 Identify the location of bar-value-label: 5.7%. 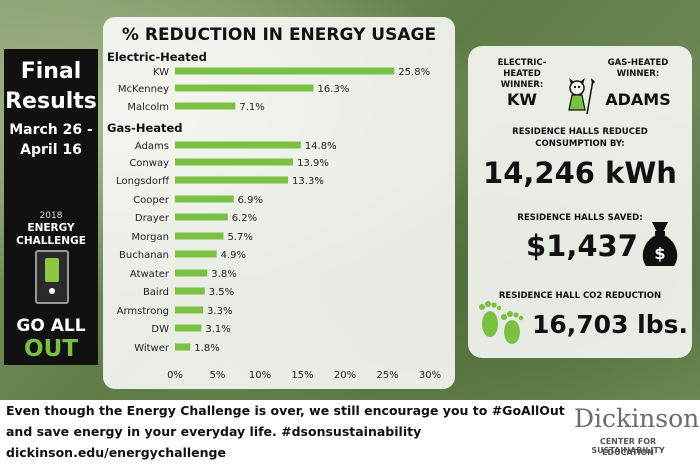
(239, 237).